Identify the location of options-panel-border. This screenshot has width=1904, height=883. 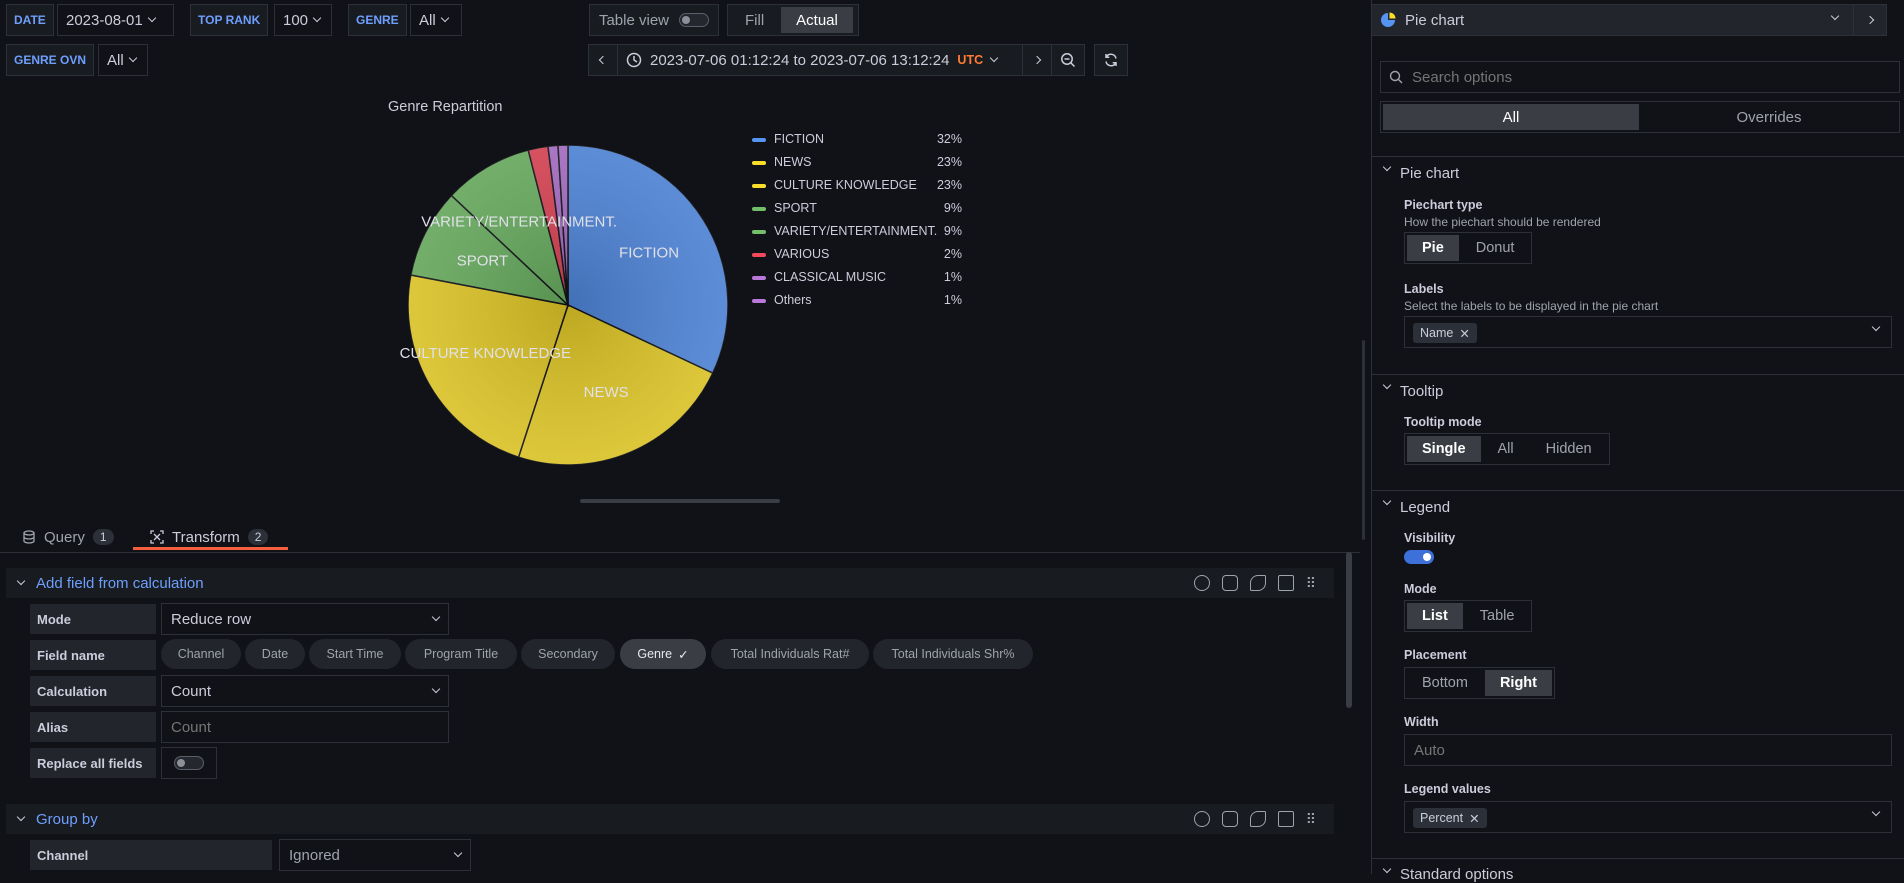
(1371, 437).